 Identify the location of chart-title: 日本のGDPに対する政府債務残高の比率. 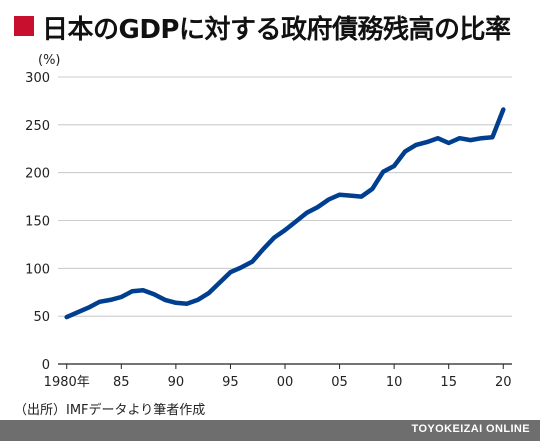
(276, 30).